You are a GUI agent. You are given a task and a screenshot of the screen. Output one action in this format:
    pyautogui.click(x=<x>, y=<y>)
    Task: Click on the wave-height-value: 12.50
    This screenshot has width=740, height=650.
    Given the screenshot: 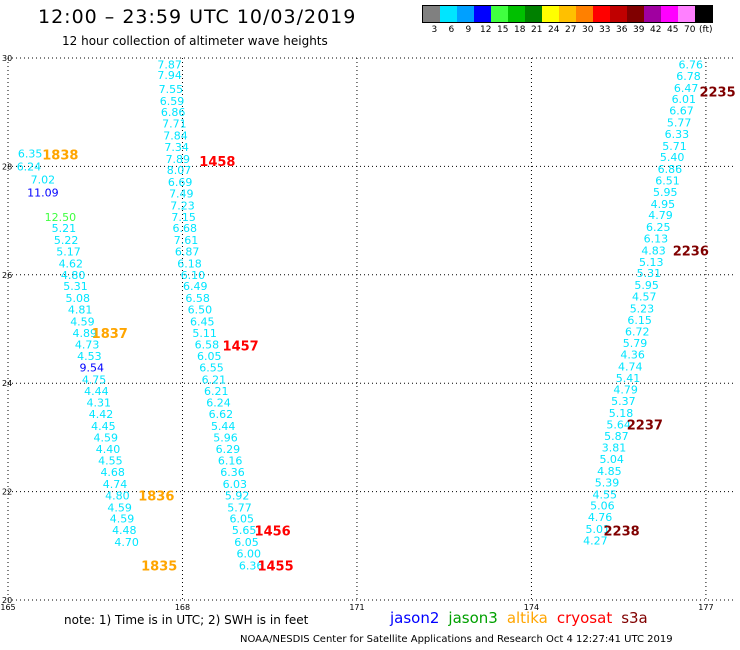 What is the action you would take?
    pyautogui.click(x=61, y=217)
    